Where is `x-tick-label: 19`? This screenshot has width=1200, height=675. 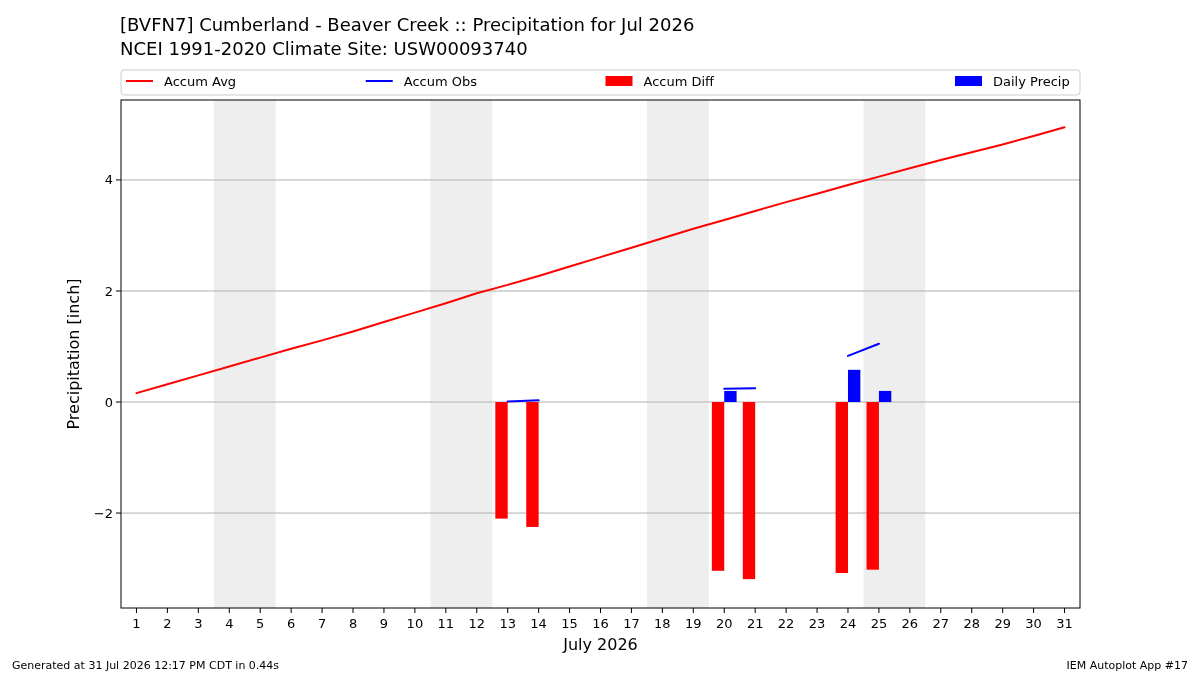
x-tick-label: 19 is located at coordinates (693, 623).